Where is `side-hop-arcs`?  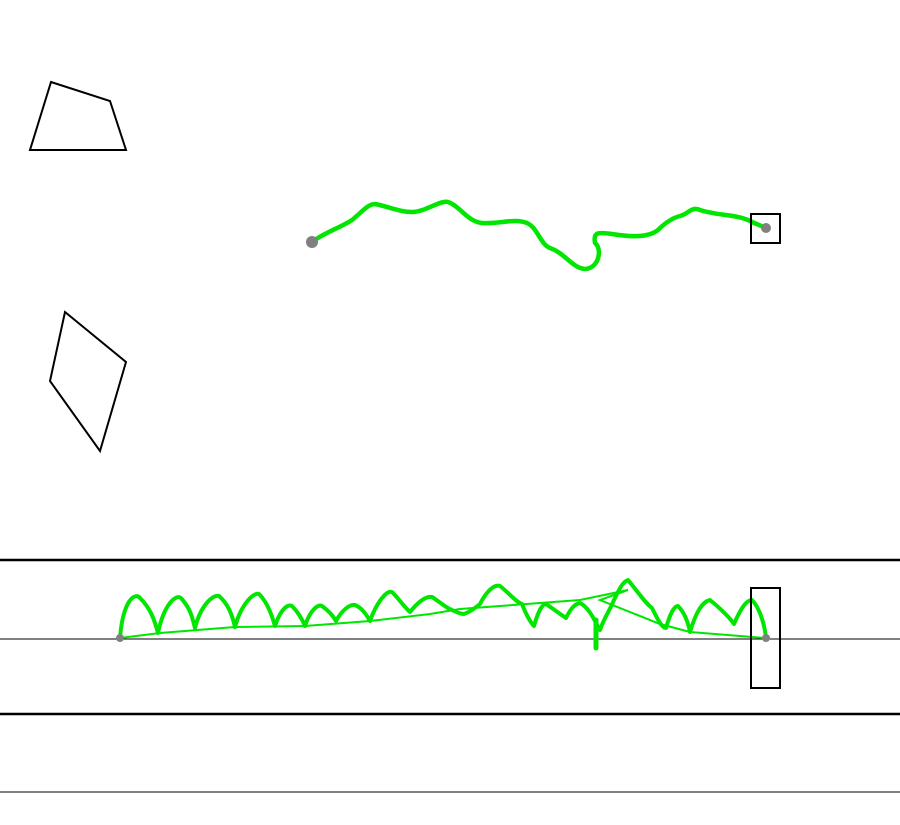
side-hop-arcs is located at coordinates (443, 609).